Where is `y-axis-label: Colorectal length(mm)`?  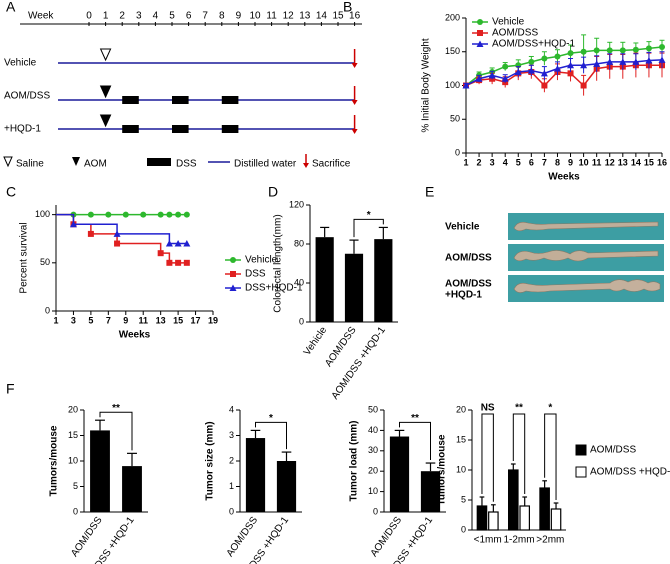 y-axis-label: Colorectal length(mm) is located at coordinates (278, 263).